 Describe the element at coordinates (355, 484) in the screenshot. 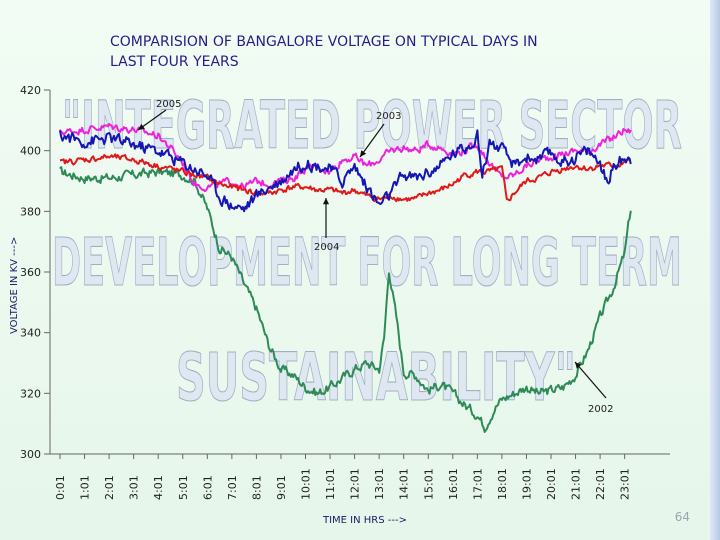

I see `x-tick-label: 12:01` at that location.